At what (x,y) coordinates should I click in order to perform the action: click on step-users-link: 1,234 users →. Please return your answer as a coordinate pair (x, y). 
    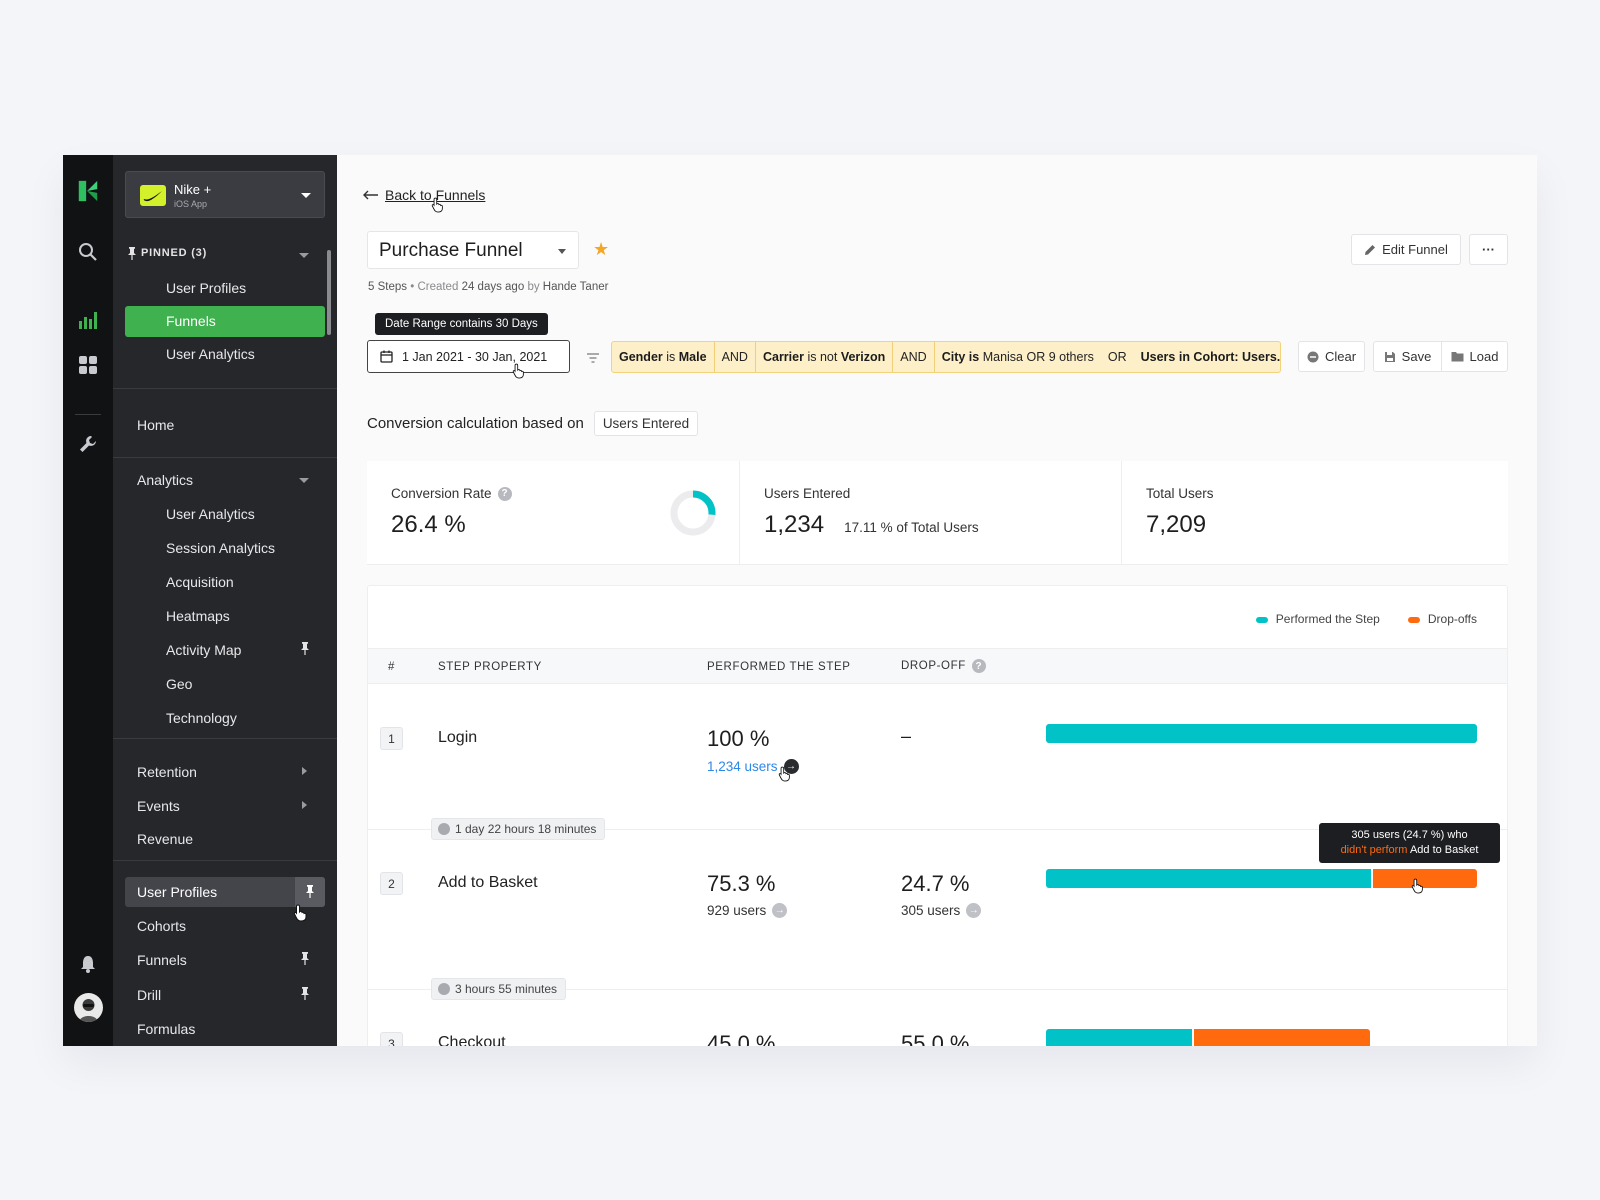
    Looking at the image, I should click on (753, 766).